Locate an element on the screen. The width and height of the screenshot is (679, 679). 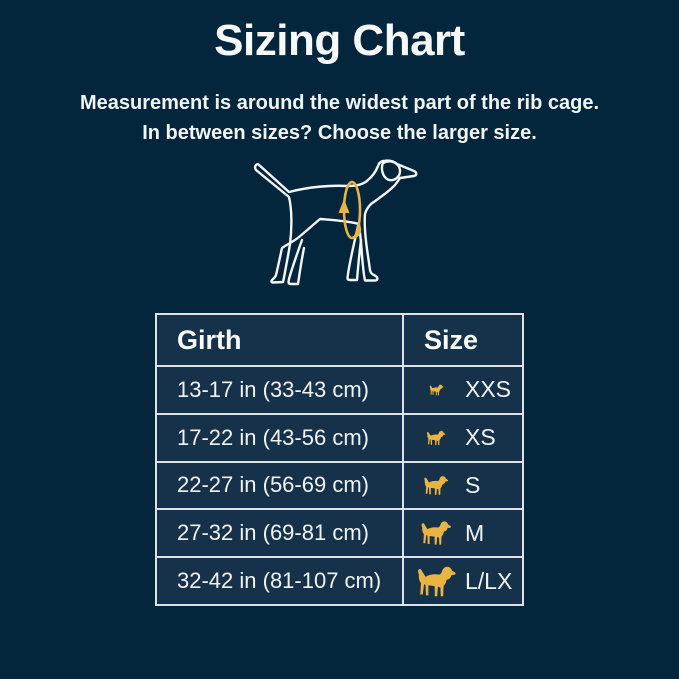
table-row: 22-27 in (56-69 cm) S is located at coordinates (339, 485).